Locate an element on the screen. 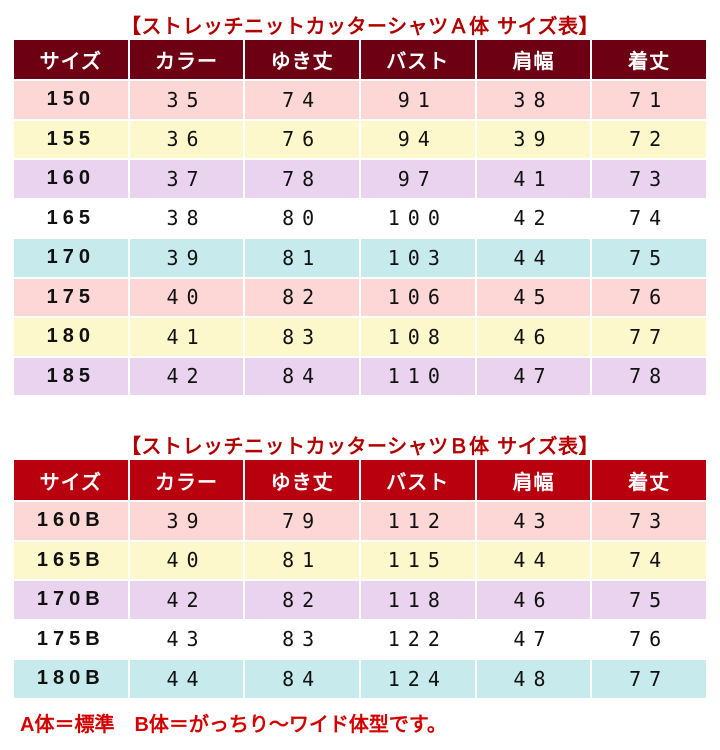 The height and width of the screenshot is (750, 720). cell-size: 180B is located at coordinates (71, 679).